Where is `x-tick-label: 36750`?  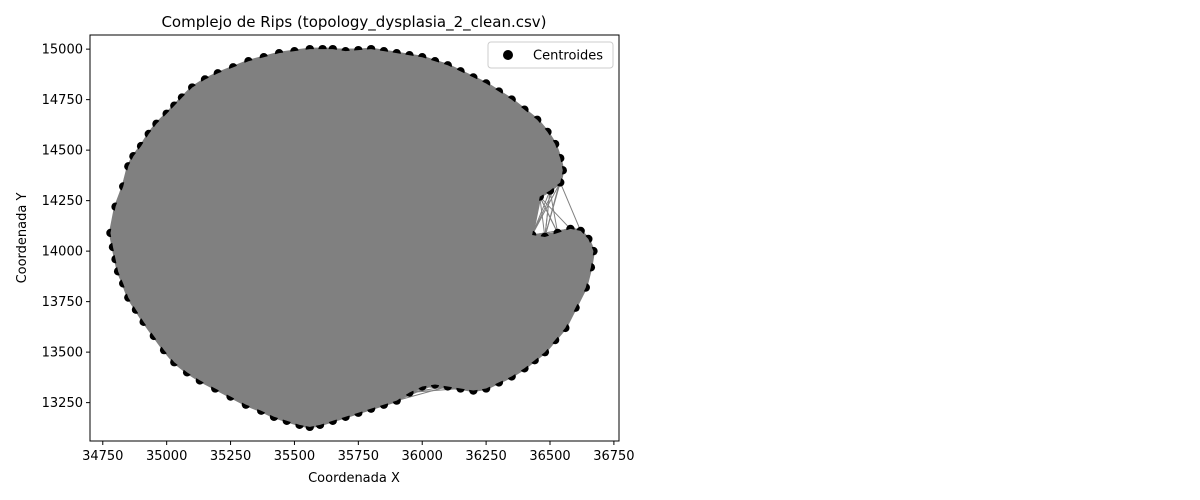 x-tick-label: 36750 is located at coordinates (613, 456).